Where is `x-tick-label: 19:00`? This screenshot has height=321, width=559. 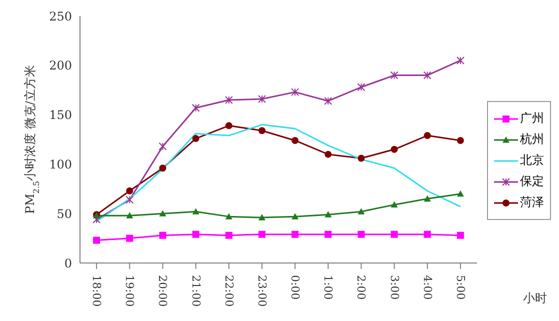 x-tick-label: 19:00 is located at coordinates (129, 291).